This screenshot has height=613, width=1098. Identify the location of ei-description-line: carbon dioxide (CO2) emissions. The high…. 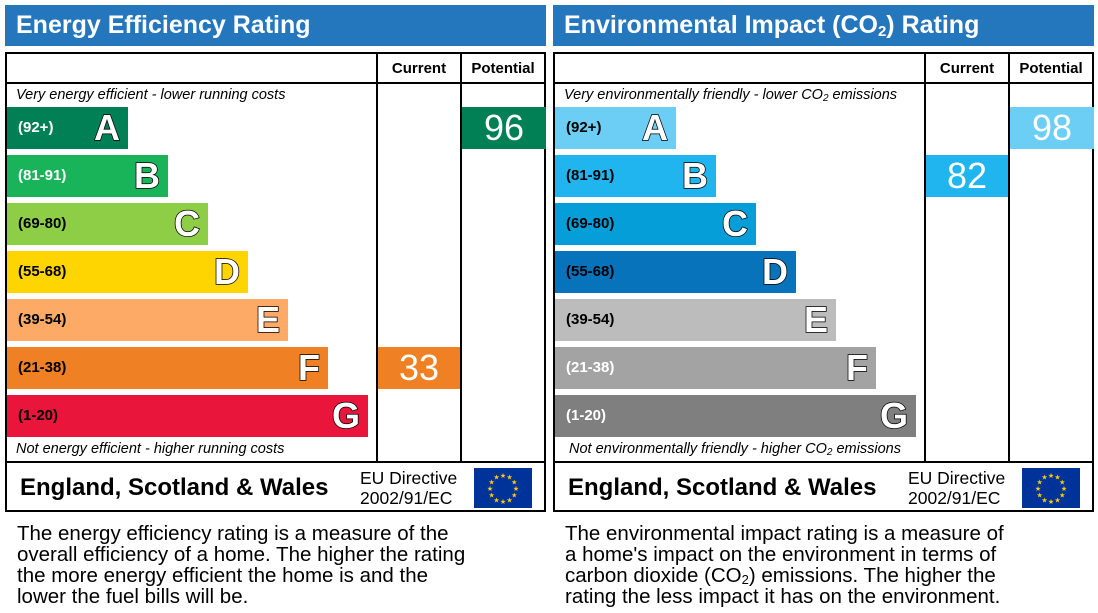
(784, 575).